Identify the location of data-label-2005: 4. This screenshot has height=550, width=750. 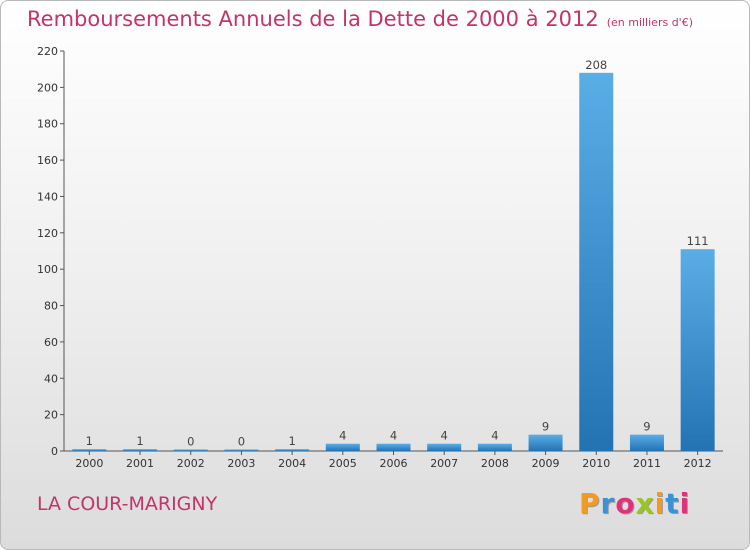
(342, 436).